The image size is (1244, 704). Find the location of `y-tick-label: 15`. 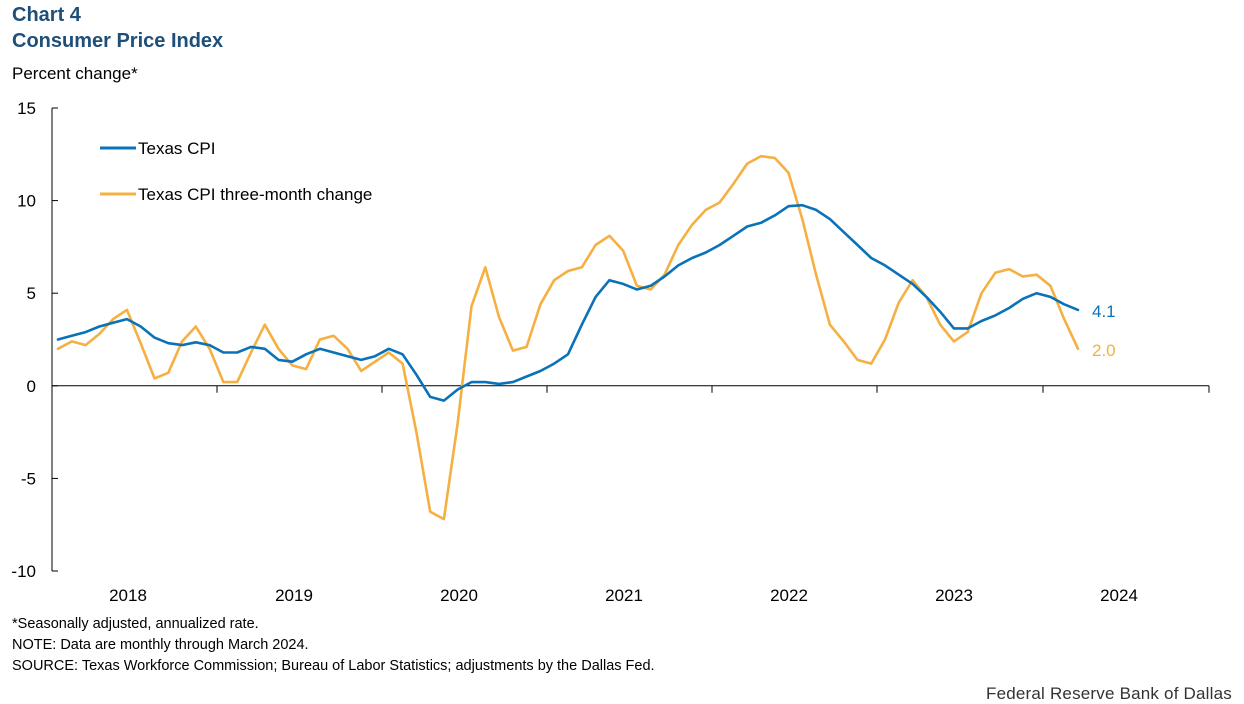

y-tick-label: 15 is located at coordinates (26, 108).